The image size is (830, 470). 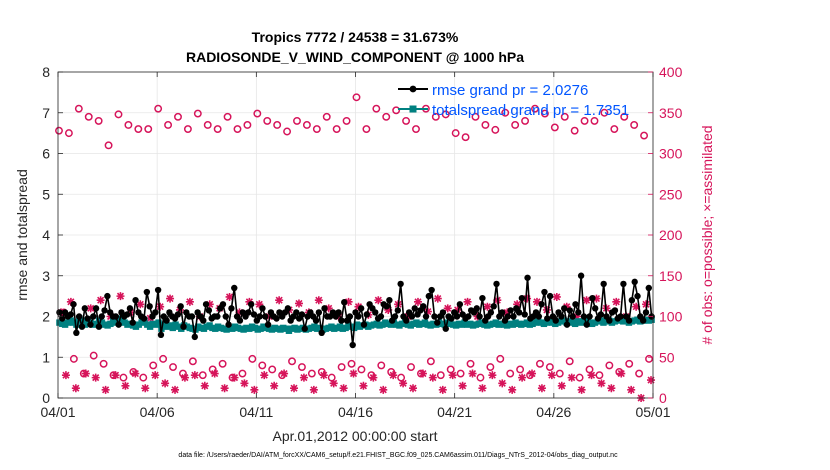 I want to click on y-tick-label-left: 4, so click(x=46, y=235).